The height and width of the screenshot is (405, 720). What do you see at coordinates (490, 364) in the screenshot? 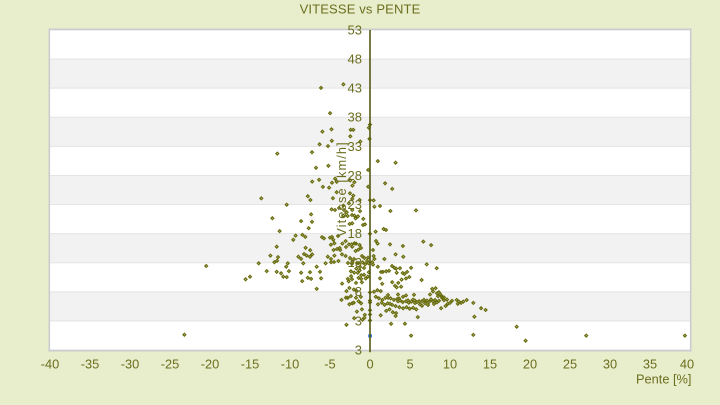
I see `svg-text: 15` at bounding box center [490, 364].